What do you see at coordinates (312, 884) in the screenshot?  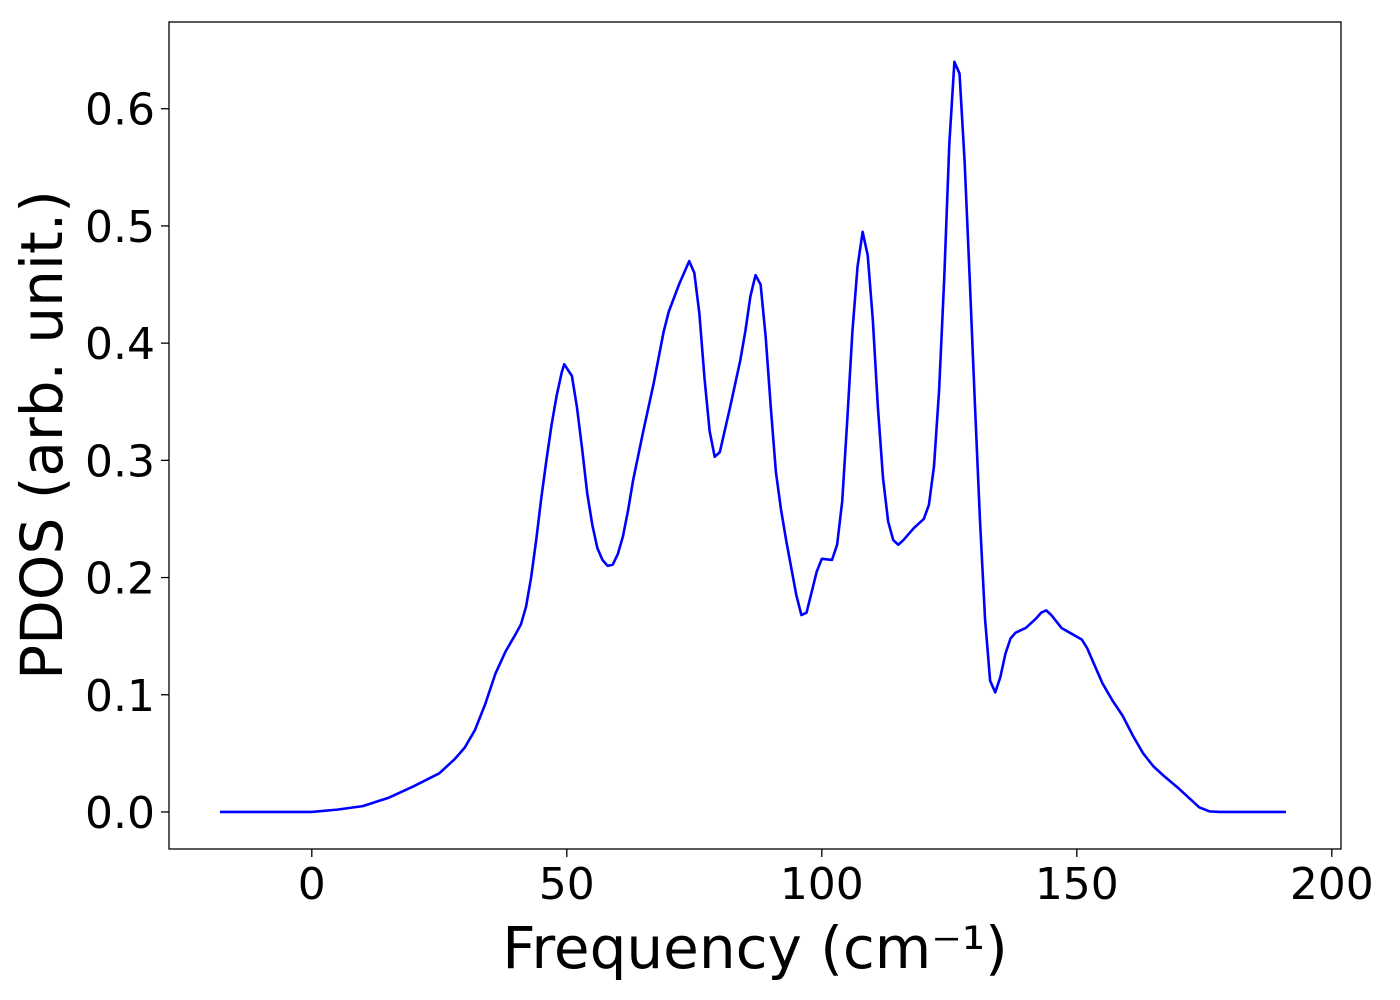 I see `x-tick-label: 0` at bounding box center [312, 884].